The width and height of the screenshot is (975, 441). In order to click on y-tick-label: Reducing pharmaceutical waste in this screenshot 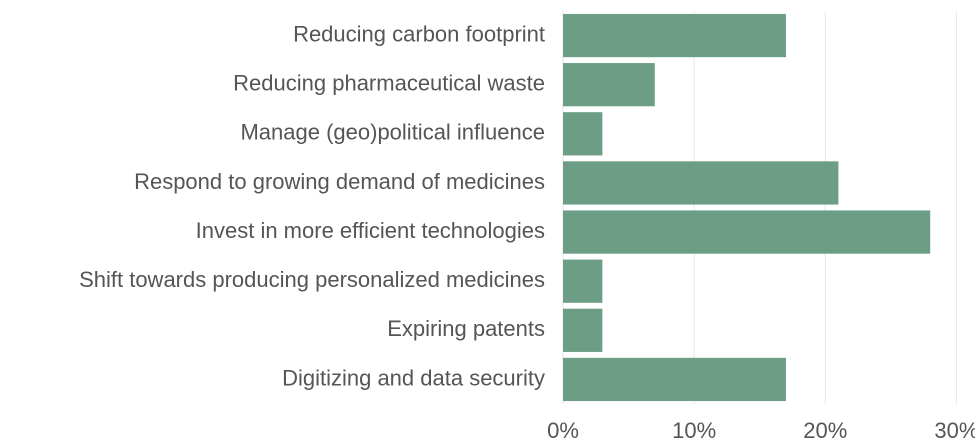, I will do `click(389, 83)`.